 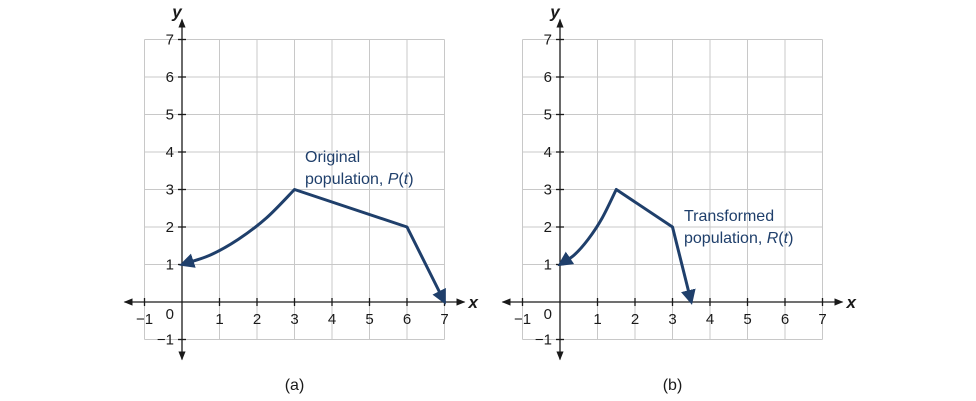 What do you see at coordinates (332, 157) in the screenshot?
I see `annotation-line-1: Original` at bounding box center [332, 157].